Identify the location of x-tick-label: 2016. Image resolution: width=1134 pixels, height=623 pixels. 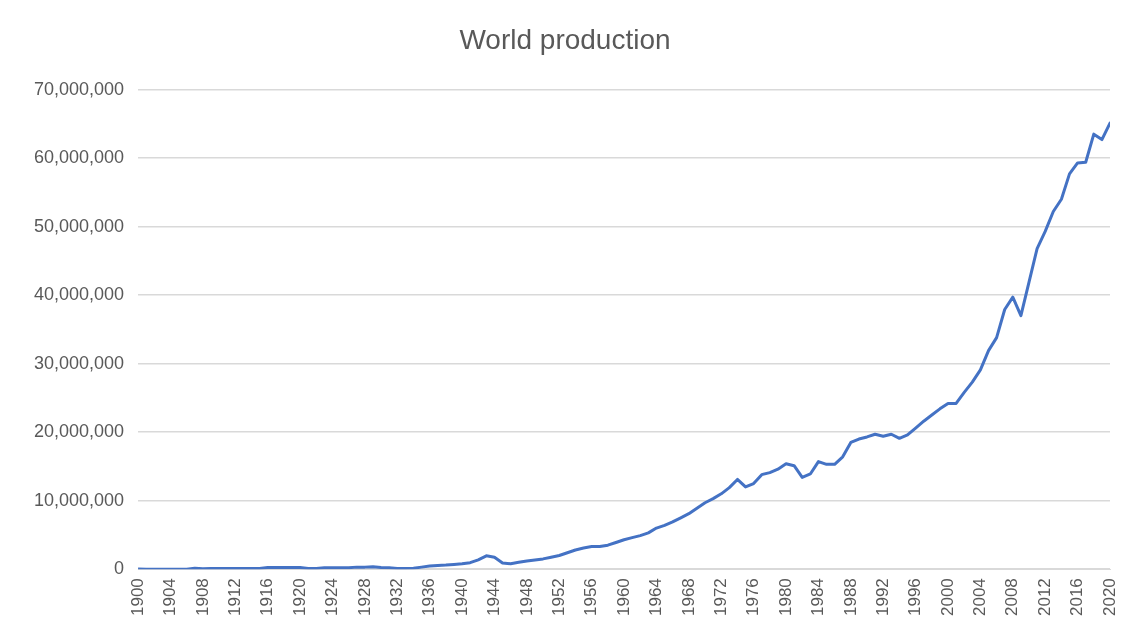
(1077, 597).